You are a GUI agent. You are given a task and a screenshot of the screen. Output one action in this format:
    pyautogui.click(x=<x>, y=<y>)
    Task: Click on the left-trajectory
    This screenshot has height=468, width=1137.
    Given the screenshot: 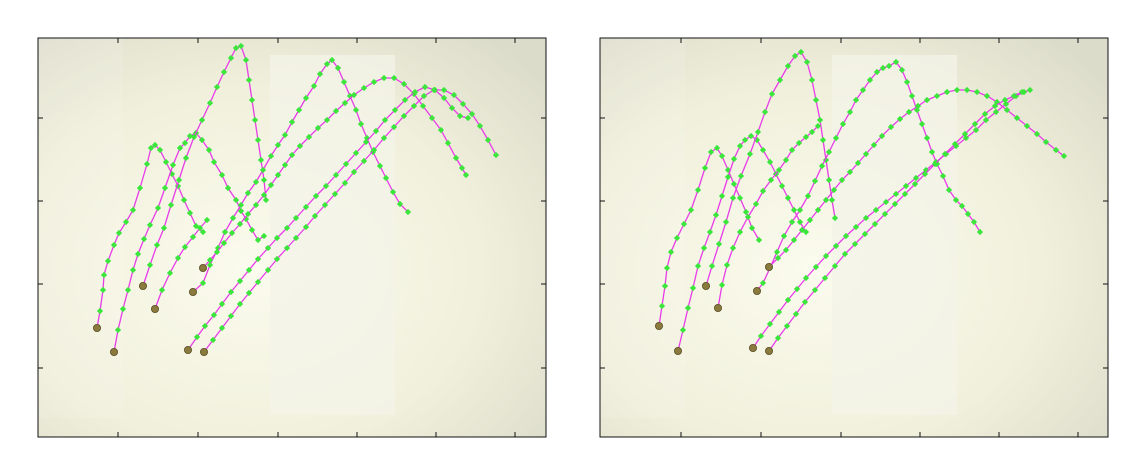 What is the action you would take?
    pyautogui.click(x=150, y=236)
    